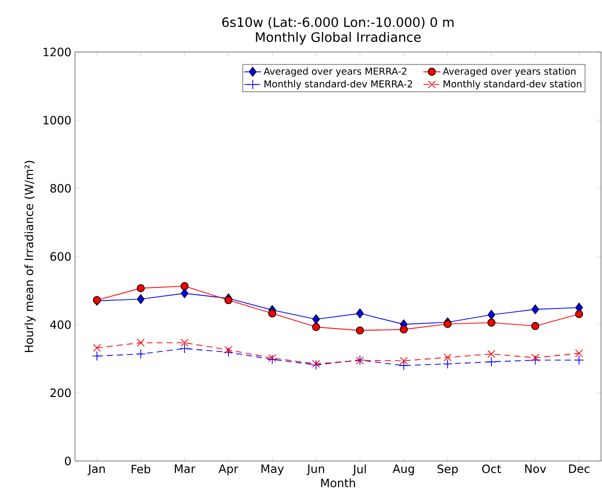 This screenshot has width=602, height=501. What do you see at coordinates (60, 256) in the screenshot?
I see `y-tick-label: 600` at bounding box center [60, 256].